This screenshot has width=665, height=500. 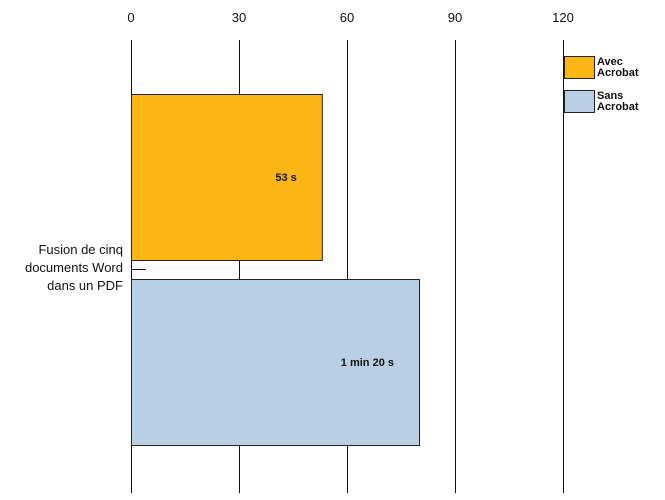 I want to click on category-label-line: dans un PDF, so click(x=85, y=285).